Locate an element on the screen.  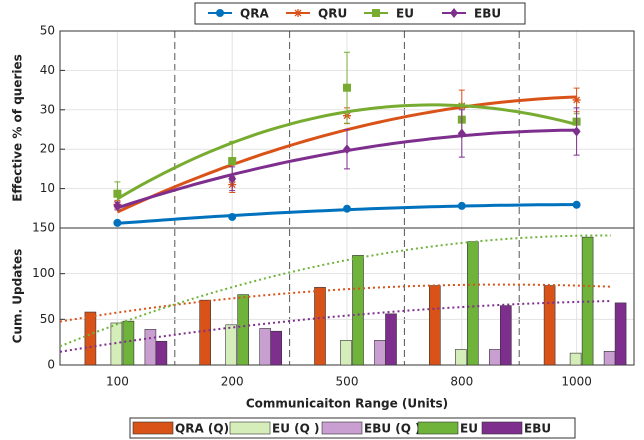
x-tick-label: 500 is located at coordinates (347, 382).